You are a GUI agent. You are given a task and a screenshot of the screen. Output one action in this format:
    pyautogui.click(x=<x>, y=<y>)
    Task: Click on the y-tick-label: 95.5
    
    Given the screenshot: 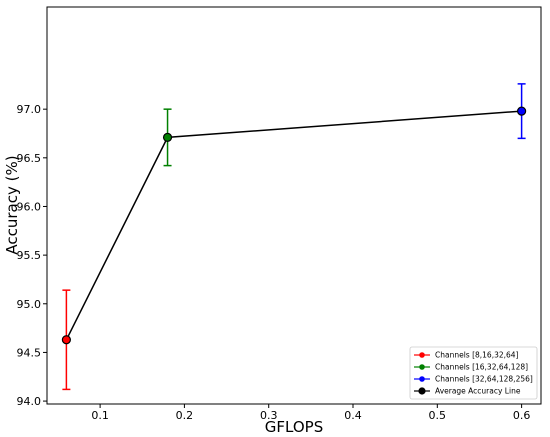 What is the action you would take?
    pyautogui.click(x=29, y=255)
    